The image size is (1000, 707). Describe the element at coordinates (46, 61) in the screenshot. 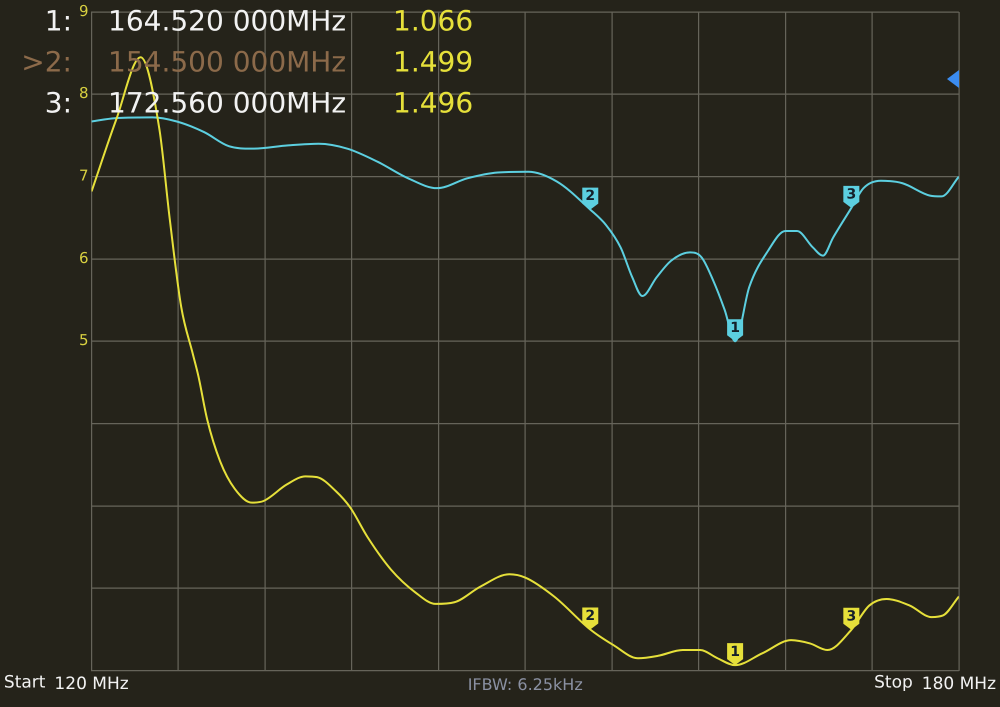

I see `text: >2:` at that location.